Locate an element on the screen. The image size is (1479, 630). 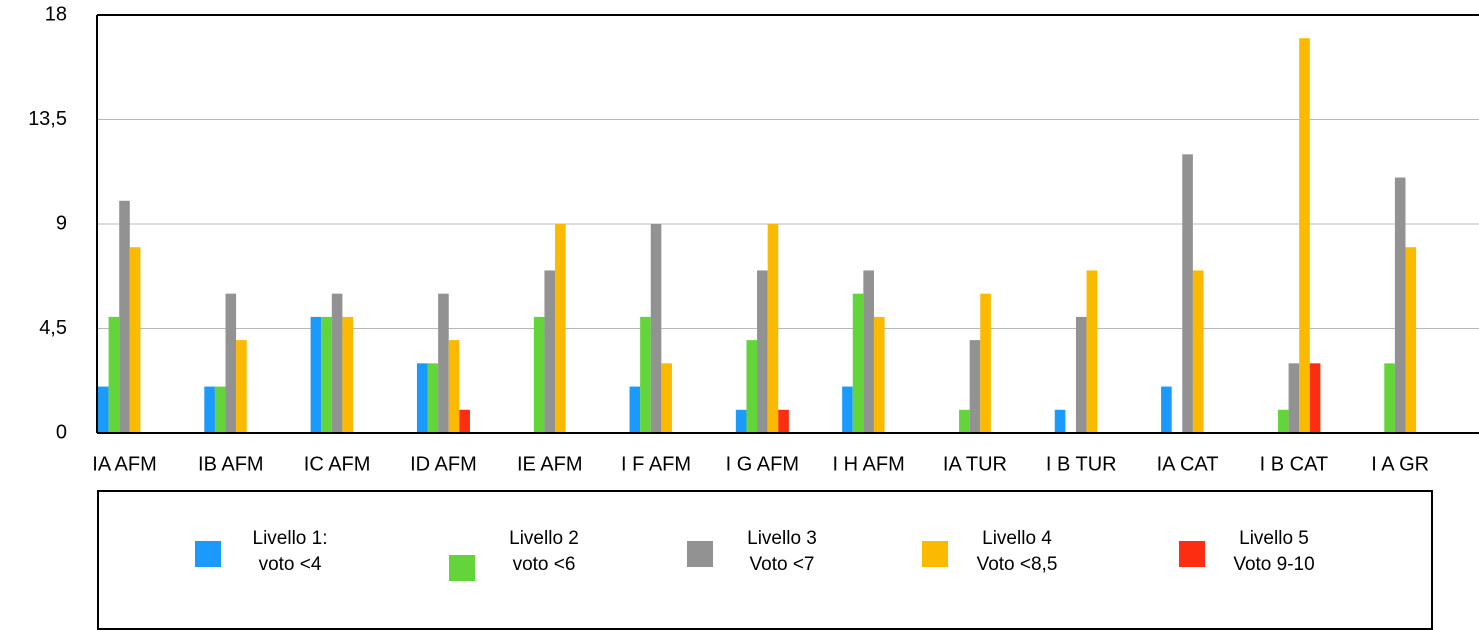
x-tick-label: IE AFM is located at coordinates (550, 464).